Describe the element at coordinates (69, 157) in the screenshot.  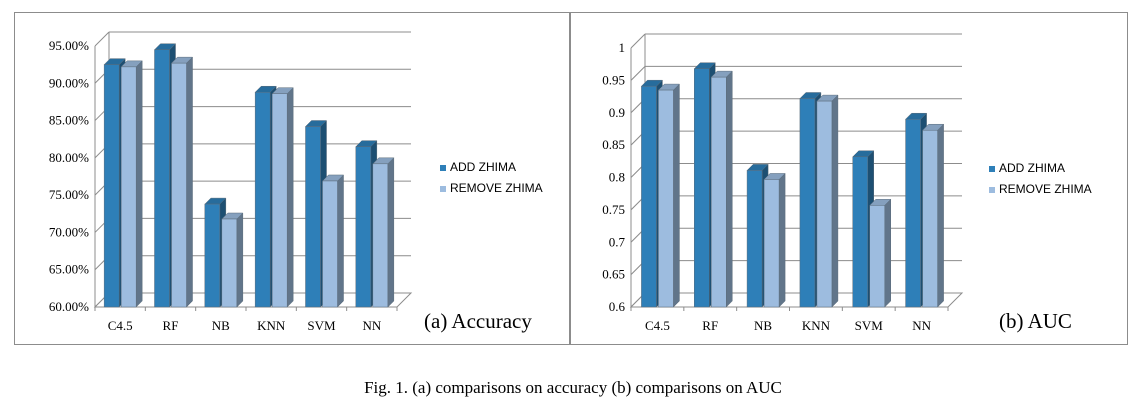
I see `y-tick-label: 80.00%` at that location.